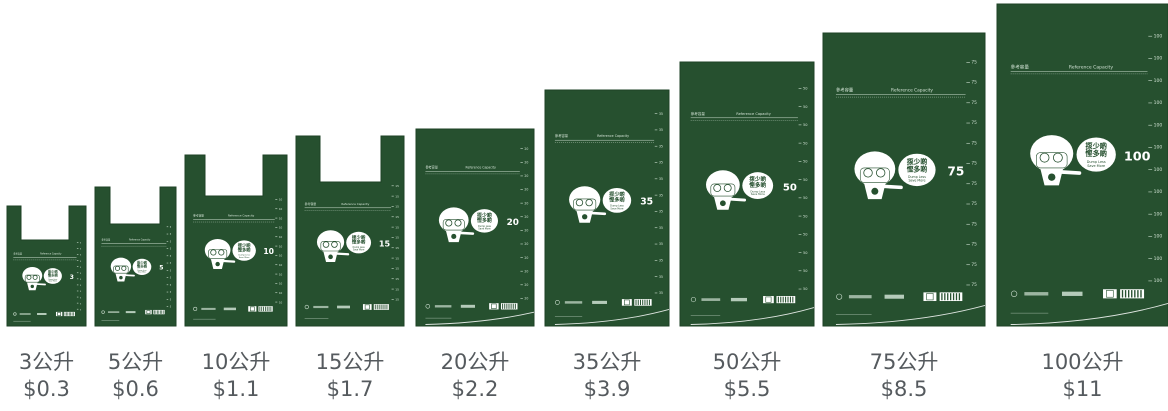 The width and height of the screenshot is (1168, 411). Describe the element at coordinates (1082, 362) in the screenshot. I see `size-label: 100公升` at that location.